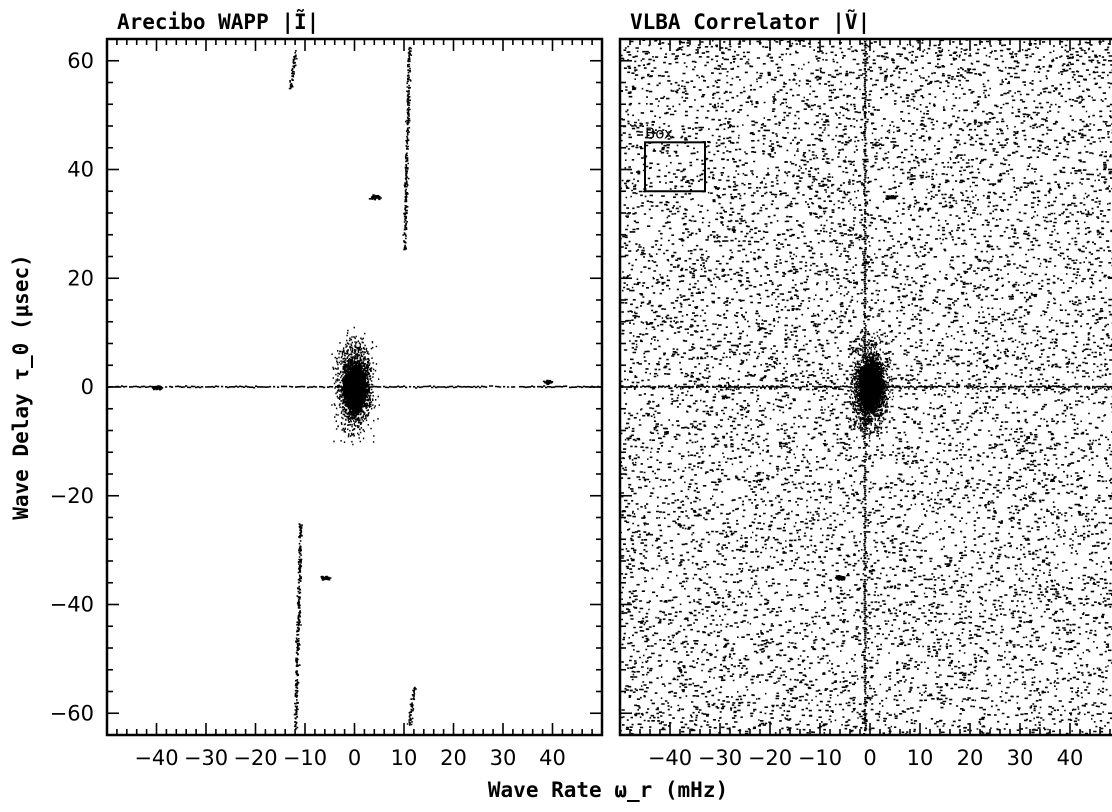  I want to click on arecibo-x-tick-label: −20, so click(255, 758).